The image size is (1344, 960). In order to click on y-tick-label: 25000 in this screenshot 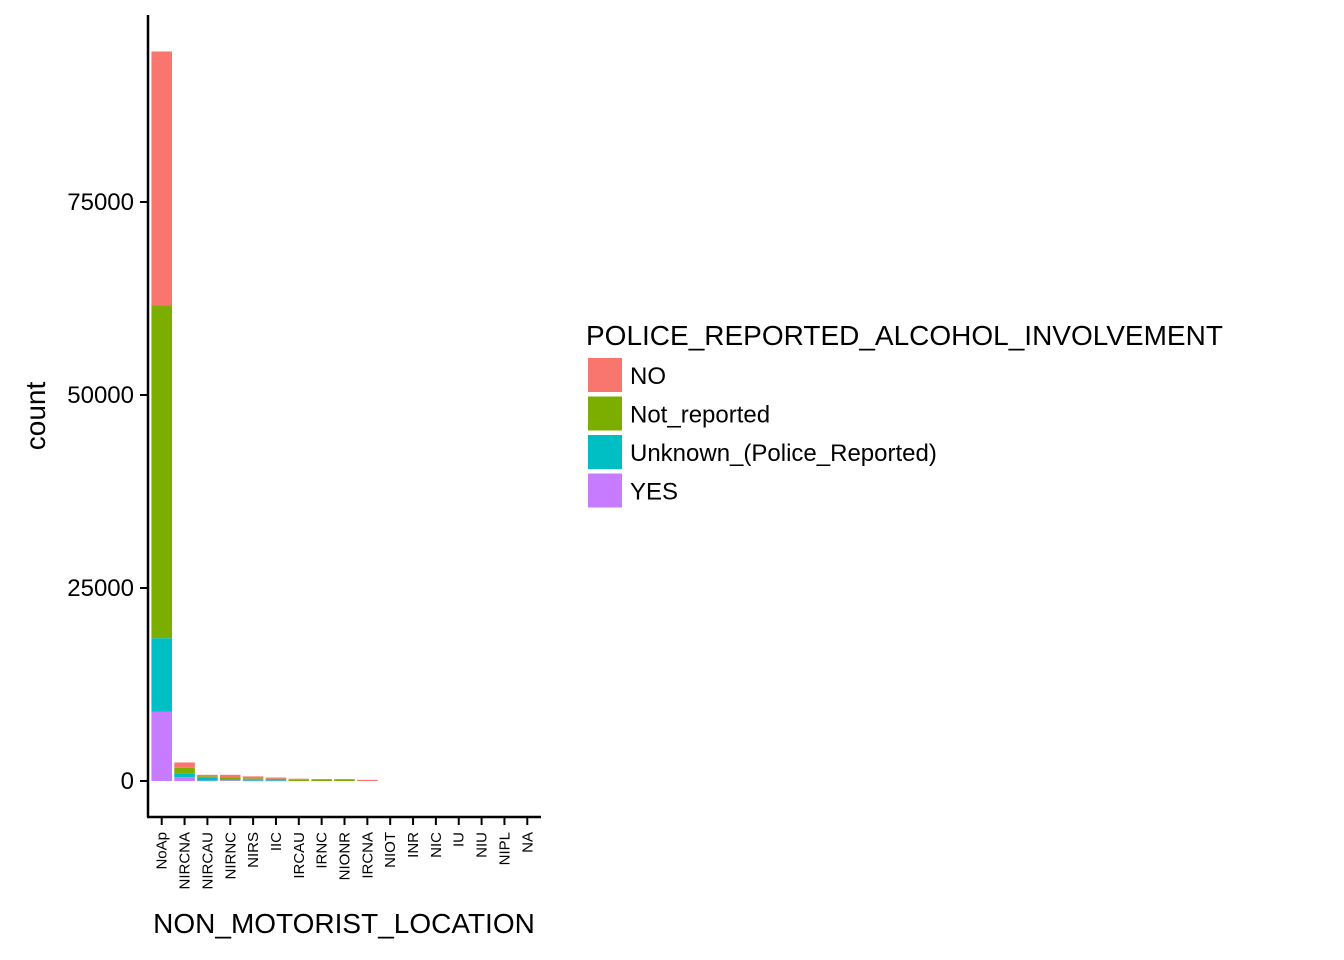, I will do `click(100, 588)`.